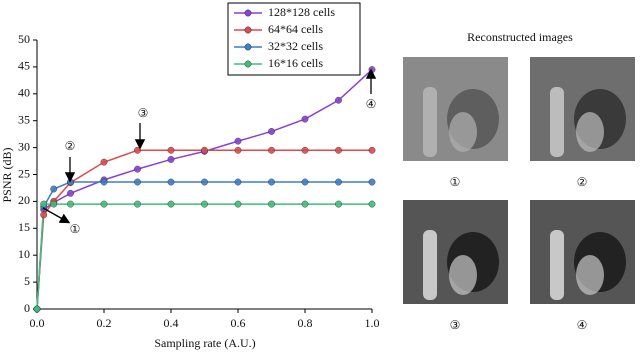  I want to click on y-axis-label: PSNR (dB), so click(7, 174).